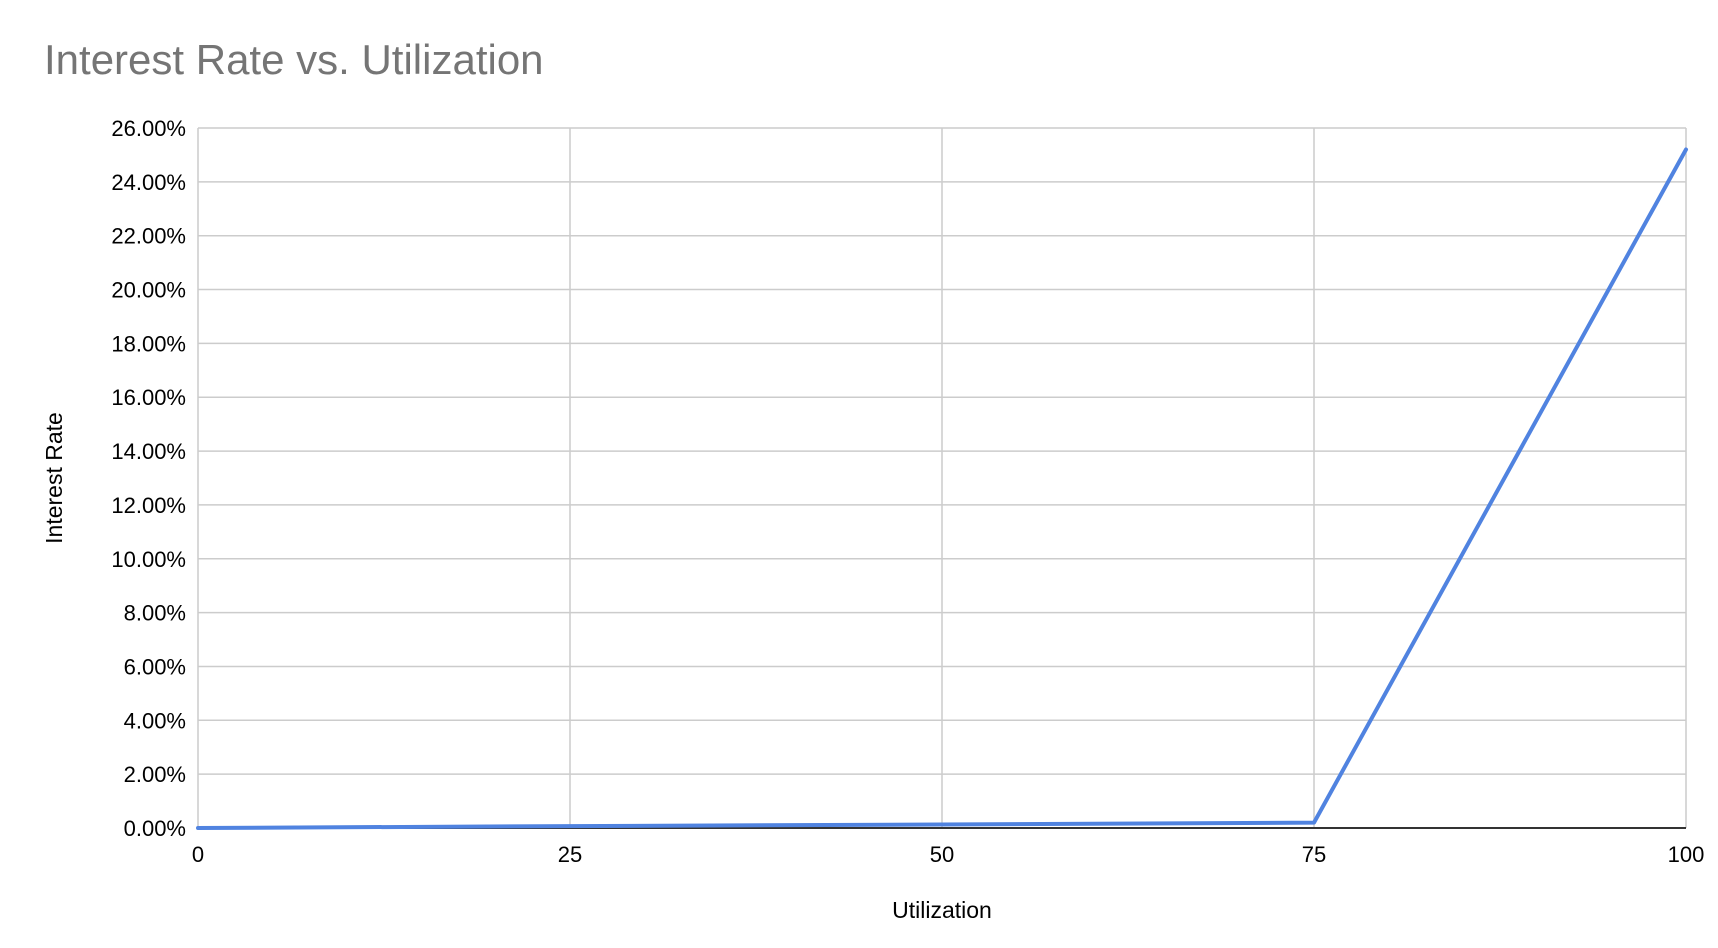 The height and width of the screenshot is (948, 1718). Describe the element at coordinates (148, 128) in the screenshot. I see `y-tick-label: 26.00%` at that location.